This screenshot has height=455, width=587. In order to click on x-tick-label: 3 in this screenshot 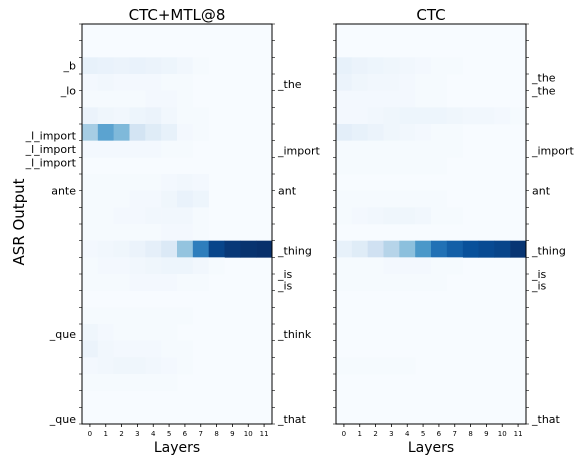, I will do `click(137, 434)`.